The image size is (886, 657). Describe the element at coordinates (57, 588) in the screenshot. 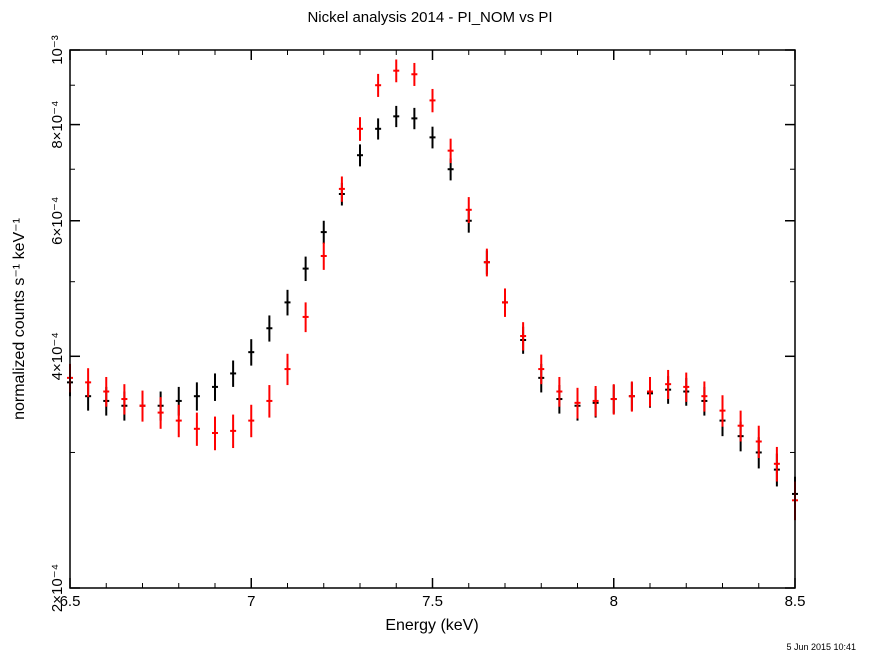

I see `y-tick-label: 2×10⁻⁴` at that location.